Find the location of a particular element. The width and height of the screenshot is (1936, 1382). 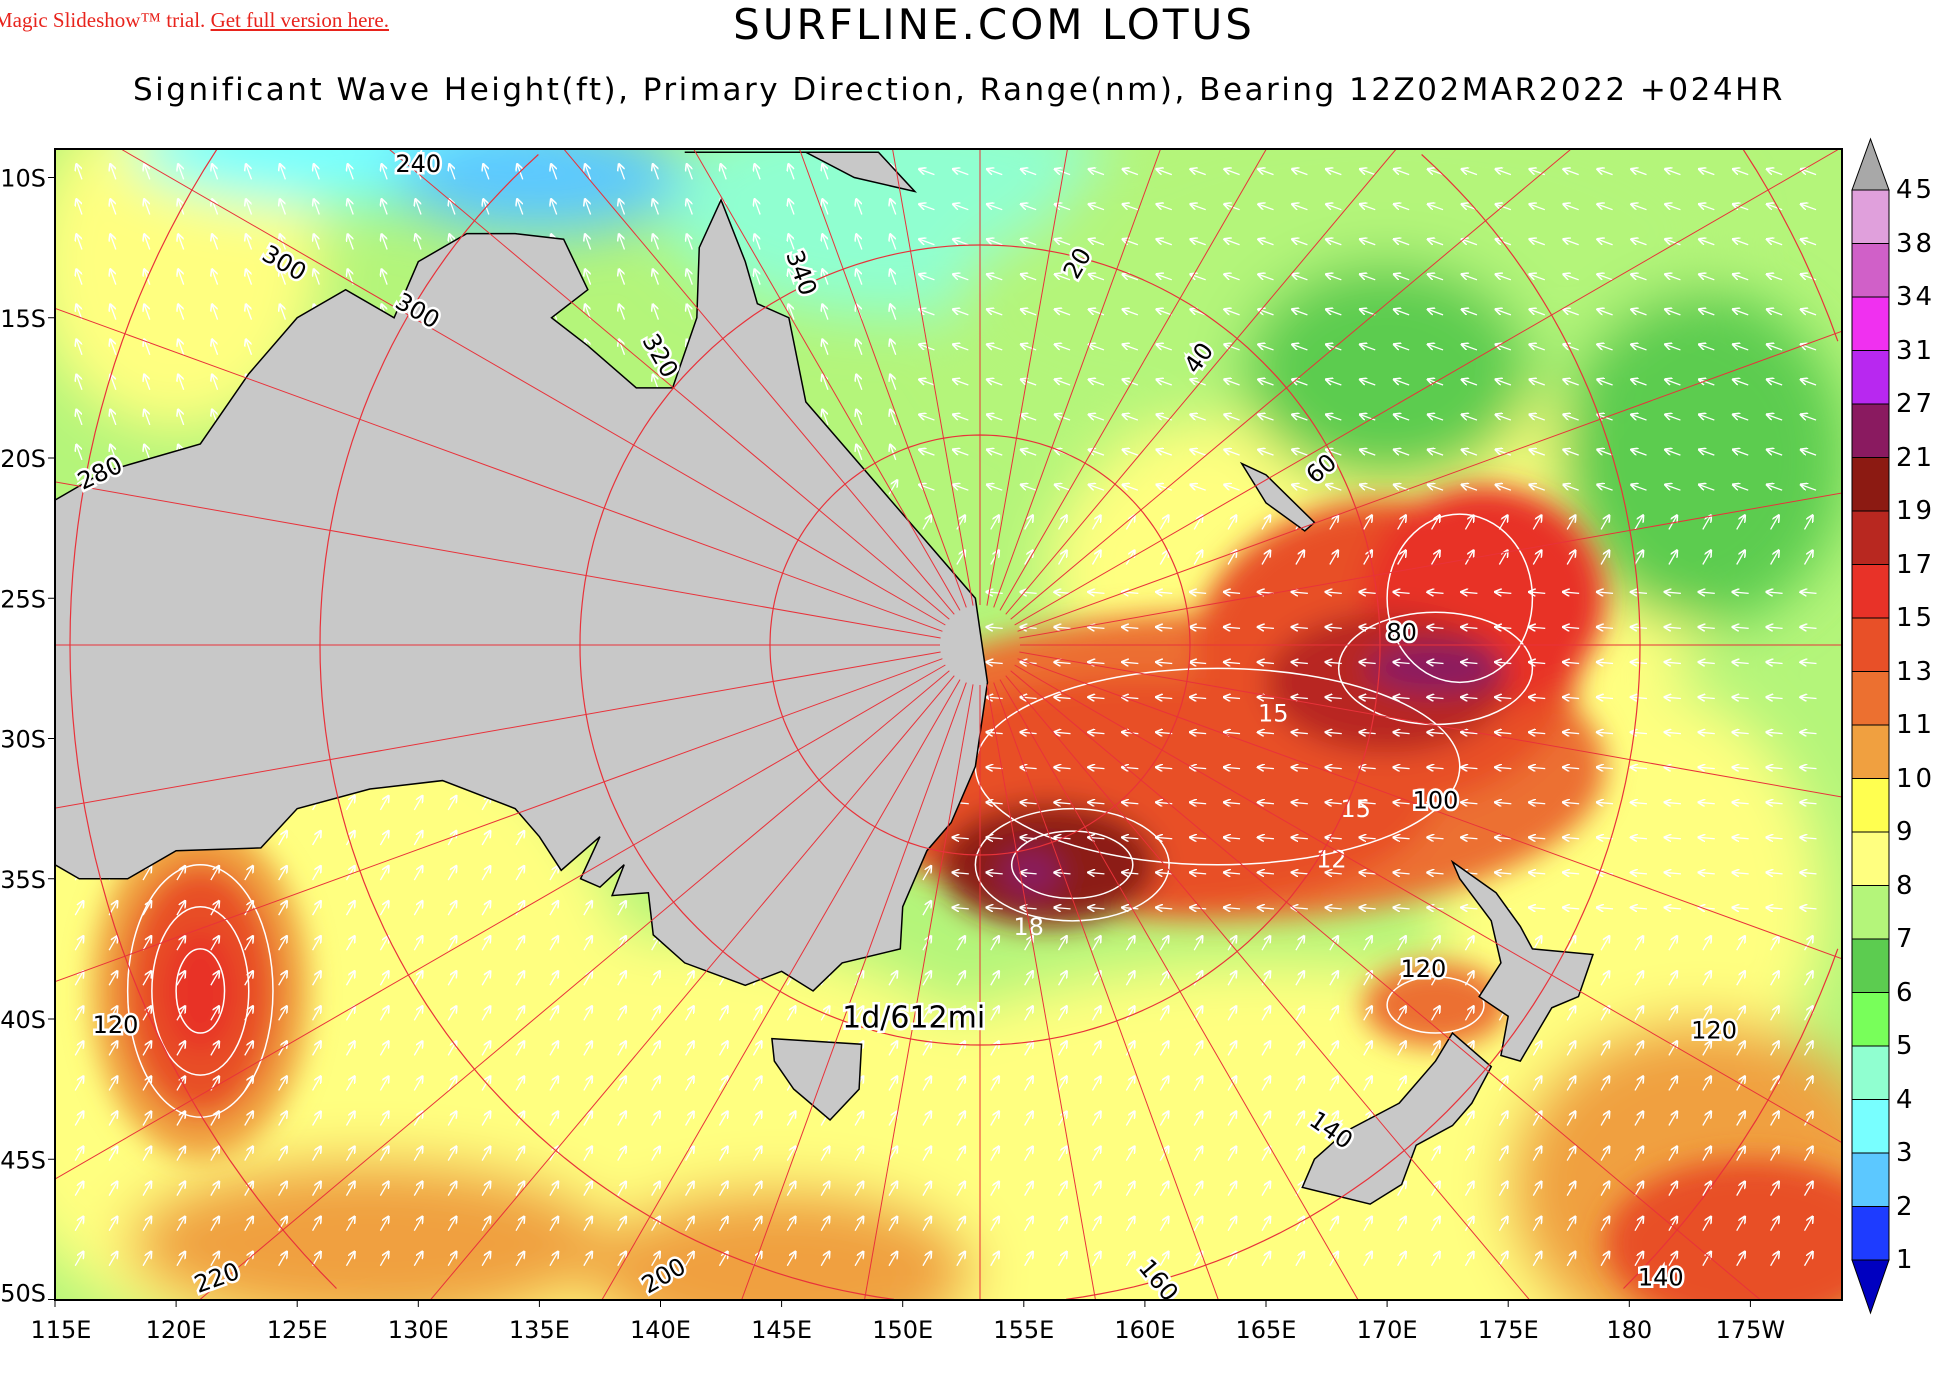

lat-tick-label: 15S is located at coordinates (23, 319).